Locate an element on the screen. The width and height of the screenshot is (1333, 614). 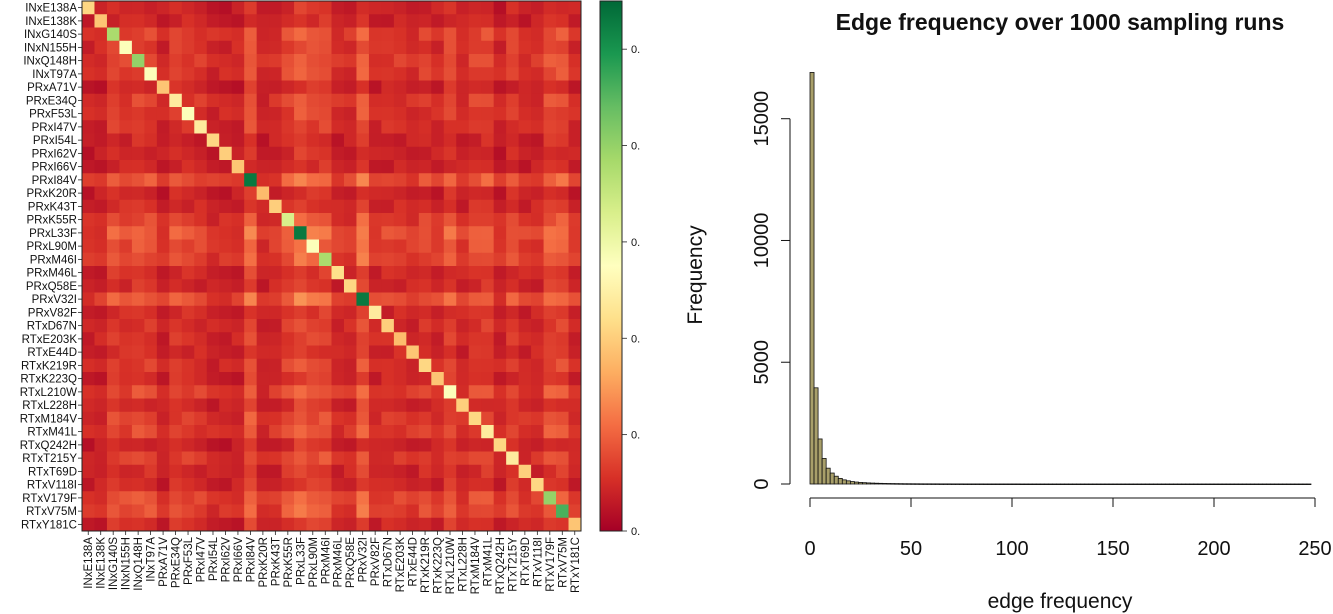
column-label: RTxT215Y is located at coordinates (513, 564).